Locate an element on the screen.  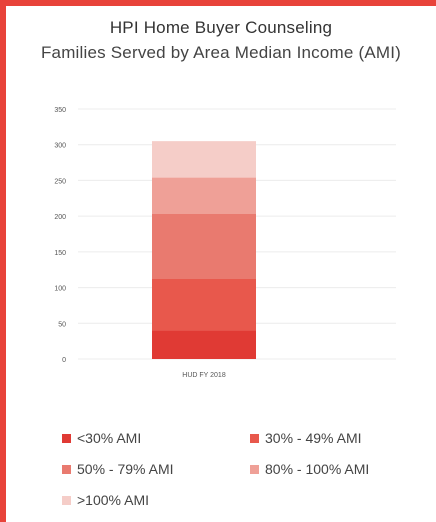
legend-item-50-79: 50% - 79% AMI is located at coordinates (118, 469).